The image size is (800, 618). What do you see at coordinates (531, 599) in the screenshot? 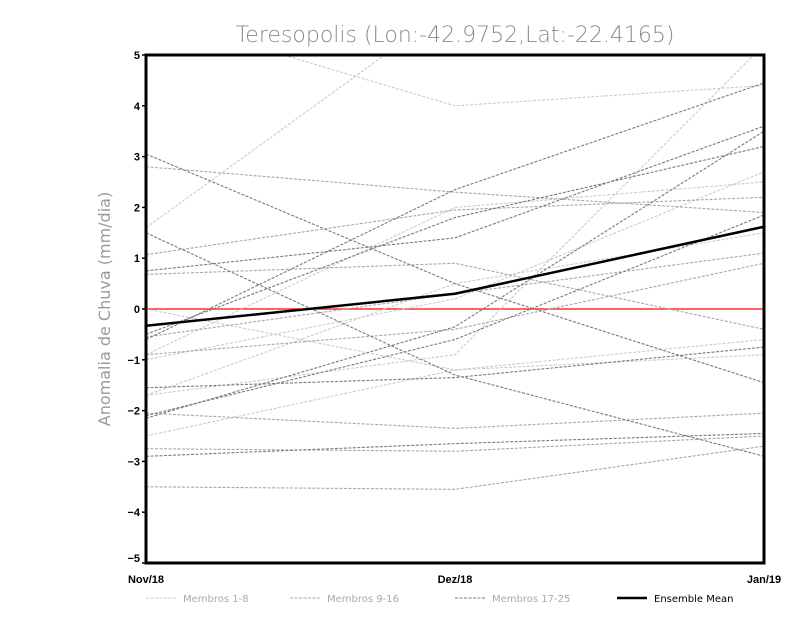
I see `legend-label: Membros 17-25` at bounding box center [531, 599].